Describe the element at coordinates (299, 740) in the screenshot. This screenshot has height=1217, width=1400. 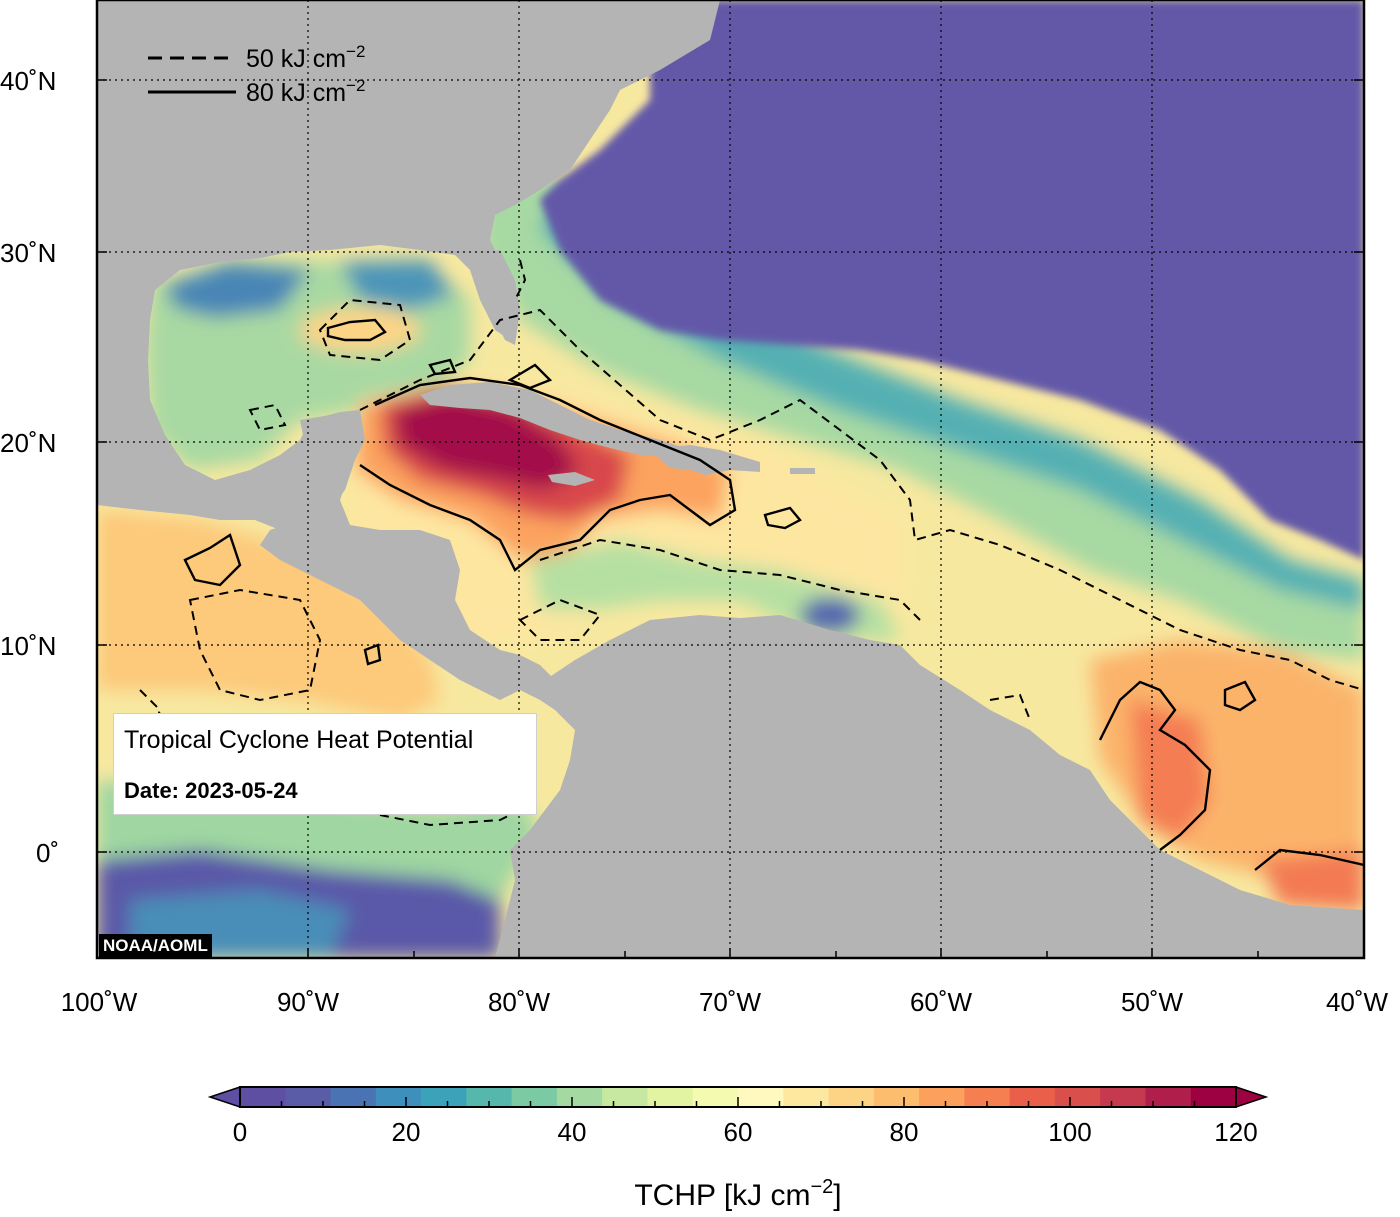
I see `info-title: Tropical Cyclone Heat Potential` at that location.